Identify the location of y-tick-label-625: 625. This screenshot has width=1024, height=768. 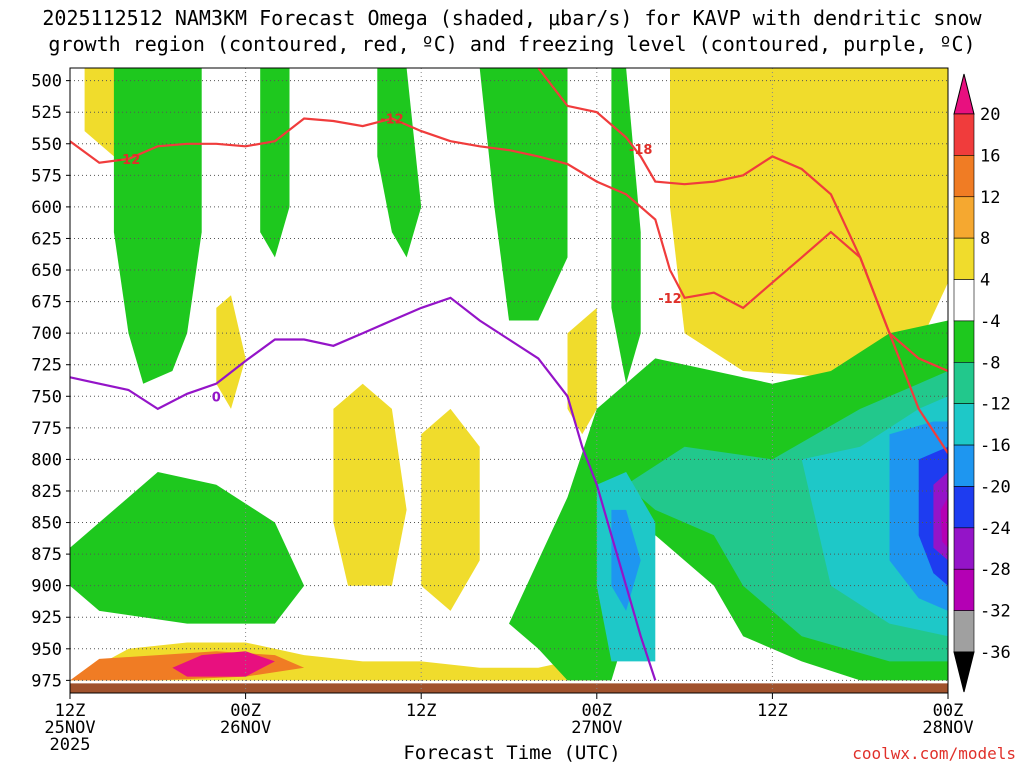
(46, 239).